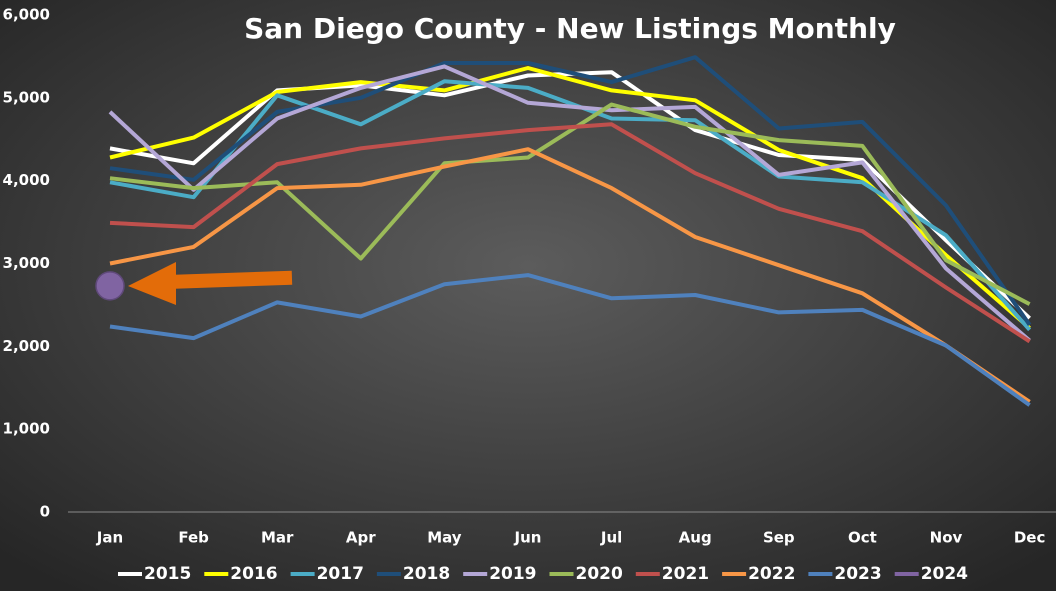 Image resolution: width=1056 pixels, height=591 pixels. I want to click on y-tick-label: 4,000, so click(26, 180).